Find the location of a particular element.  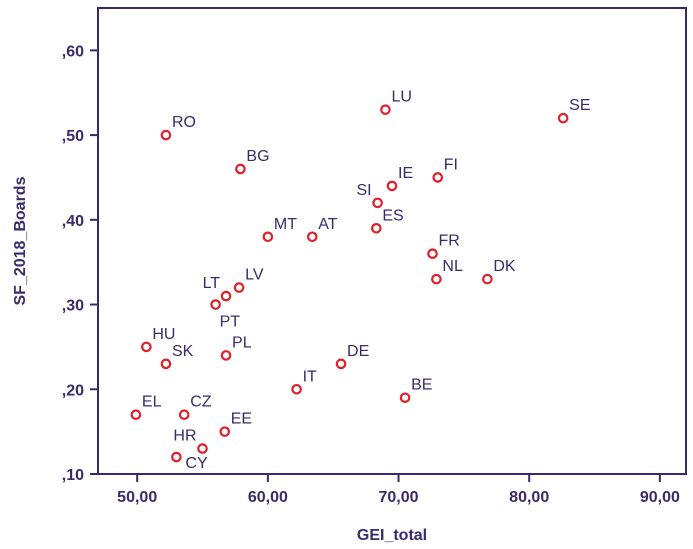

point-label-hr: HR is located at coordinates (184, 436).